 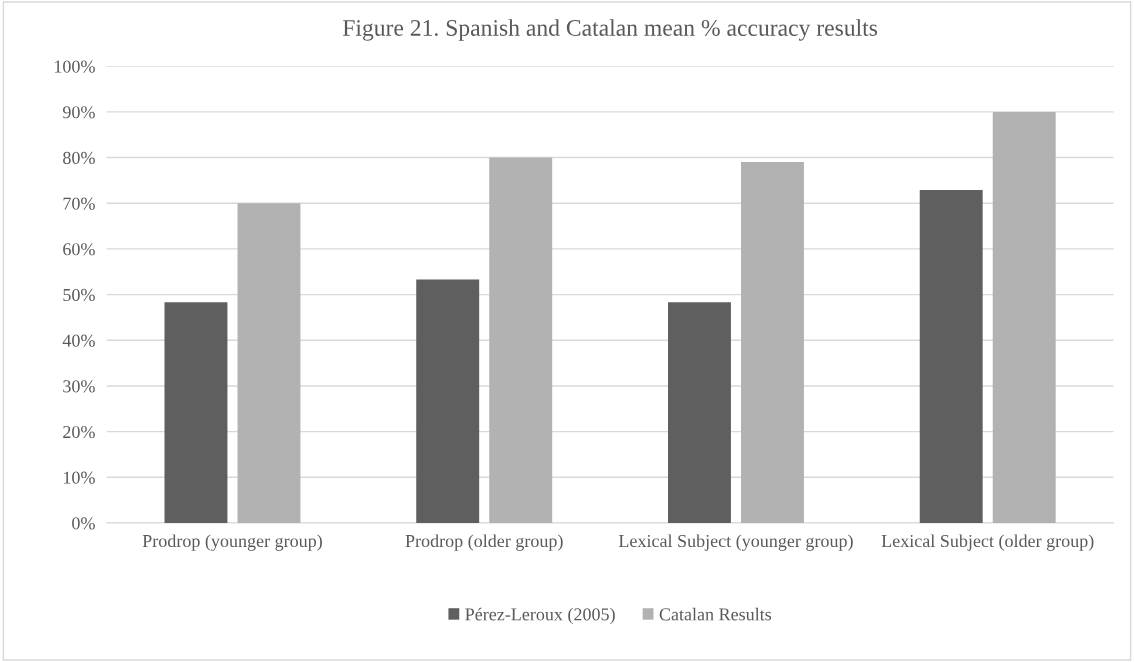 What do you see at coordinates (74, 66) in the screenshot?
I see `y-tick-label: 100%` at bounding box center [74, 66].